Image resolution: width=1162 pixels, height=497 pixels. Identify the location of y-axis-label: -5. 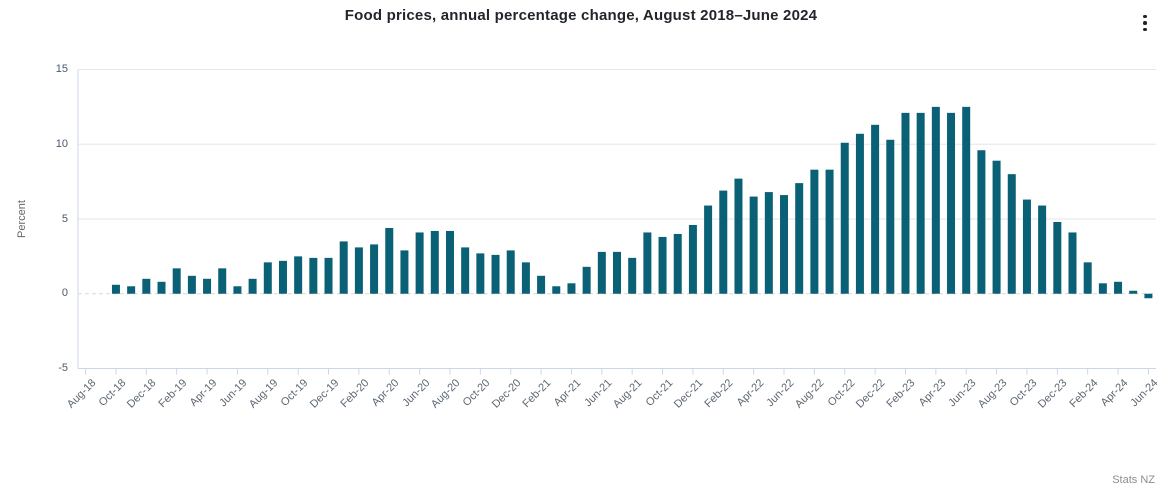
(63, 368).